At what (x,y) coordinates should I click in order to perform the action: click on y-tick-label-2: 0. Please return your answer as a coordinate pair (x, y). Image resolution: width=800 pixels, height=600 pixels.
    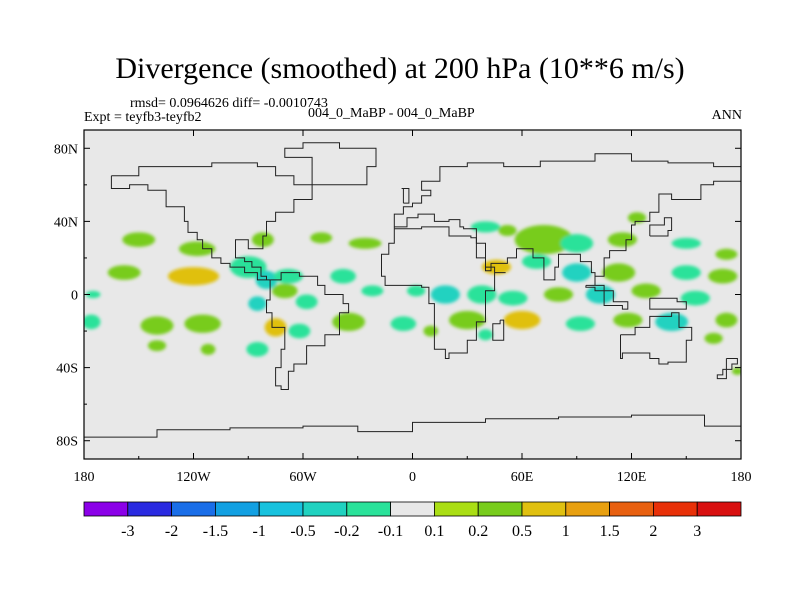
    Looking at the image, I should click on (74, 296).